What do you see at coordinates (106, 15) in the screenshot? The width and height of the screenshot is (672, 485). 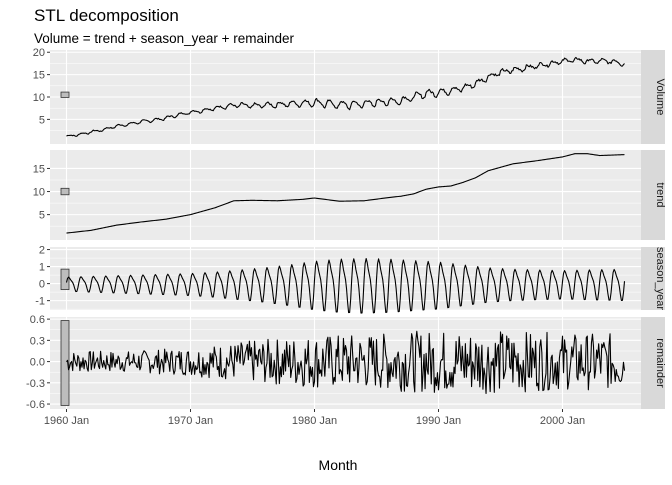 I see `chart-title: STL decomposition` at bounding box center [106, 15].